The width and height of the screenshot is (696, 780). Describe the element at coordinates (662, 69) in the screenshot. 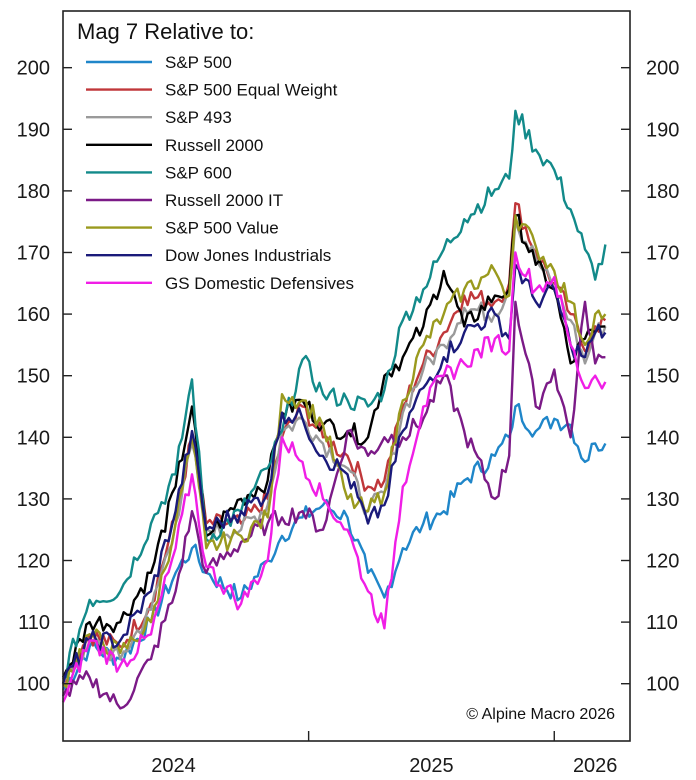

I see `y-tick-label-right: 200` at that location.